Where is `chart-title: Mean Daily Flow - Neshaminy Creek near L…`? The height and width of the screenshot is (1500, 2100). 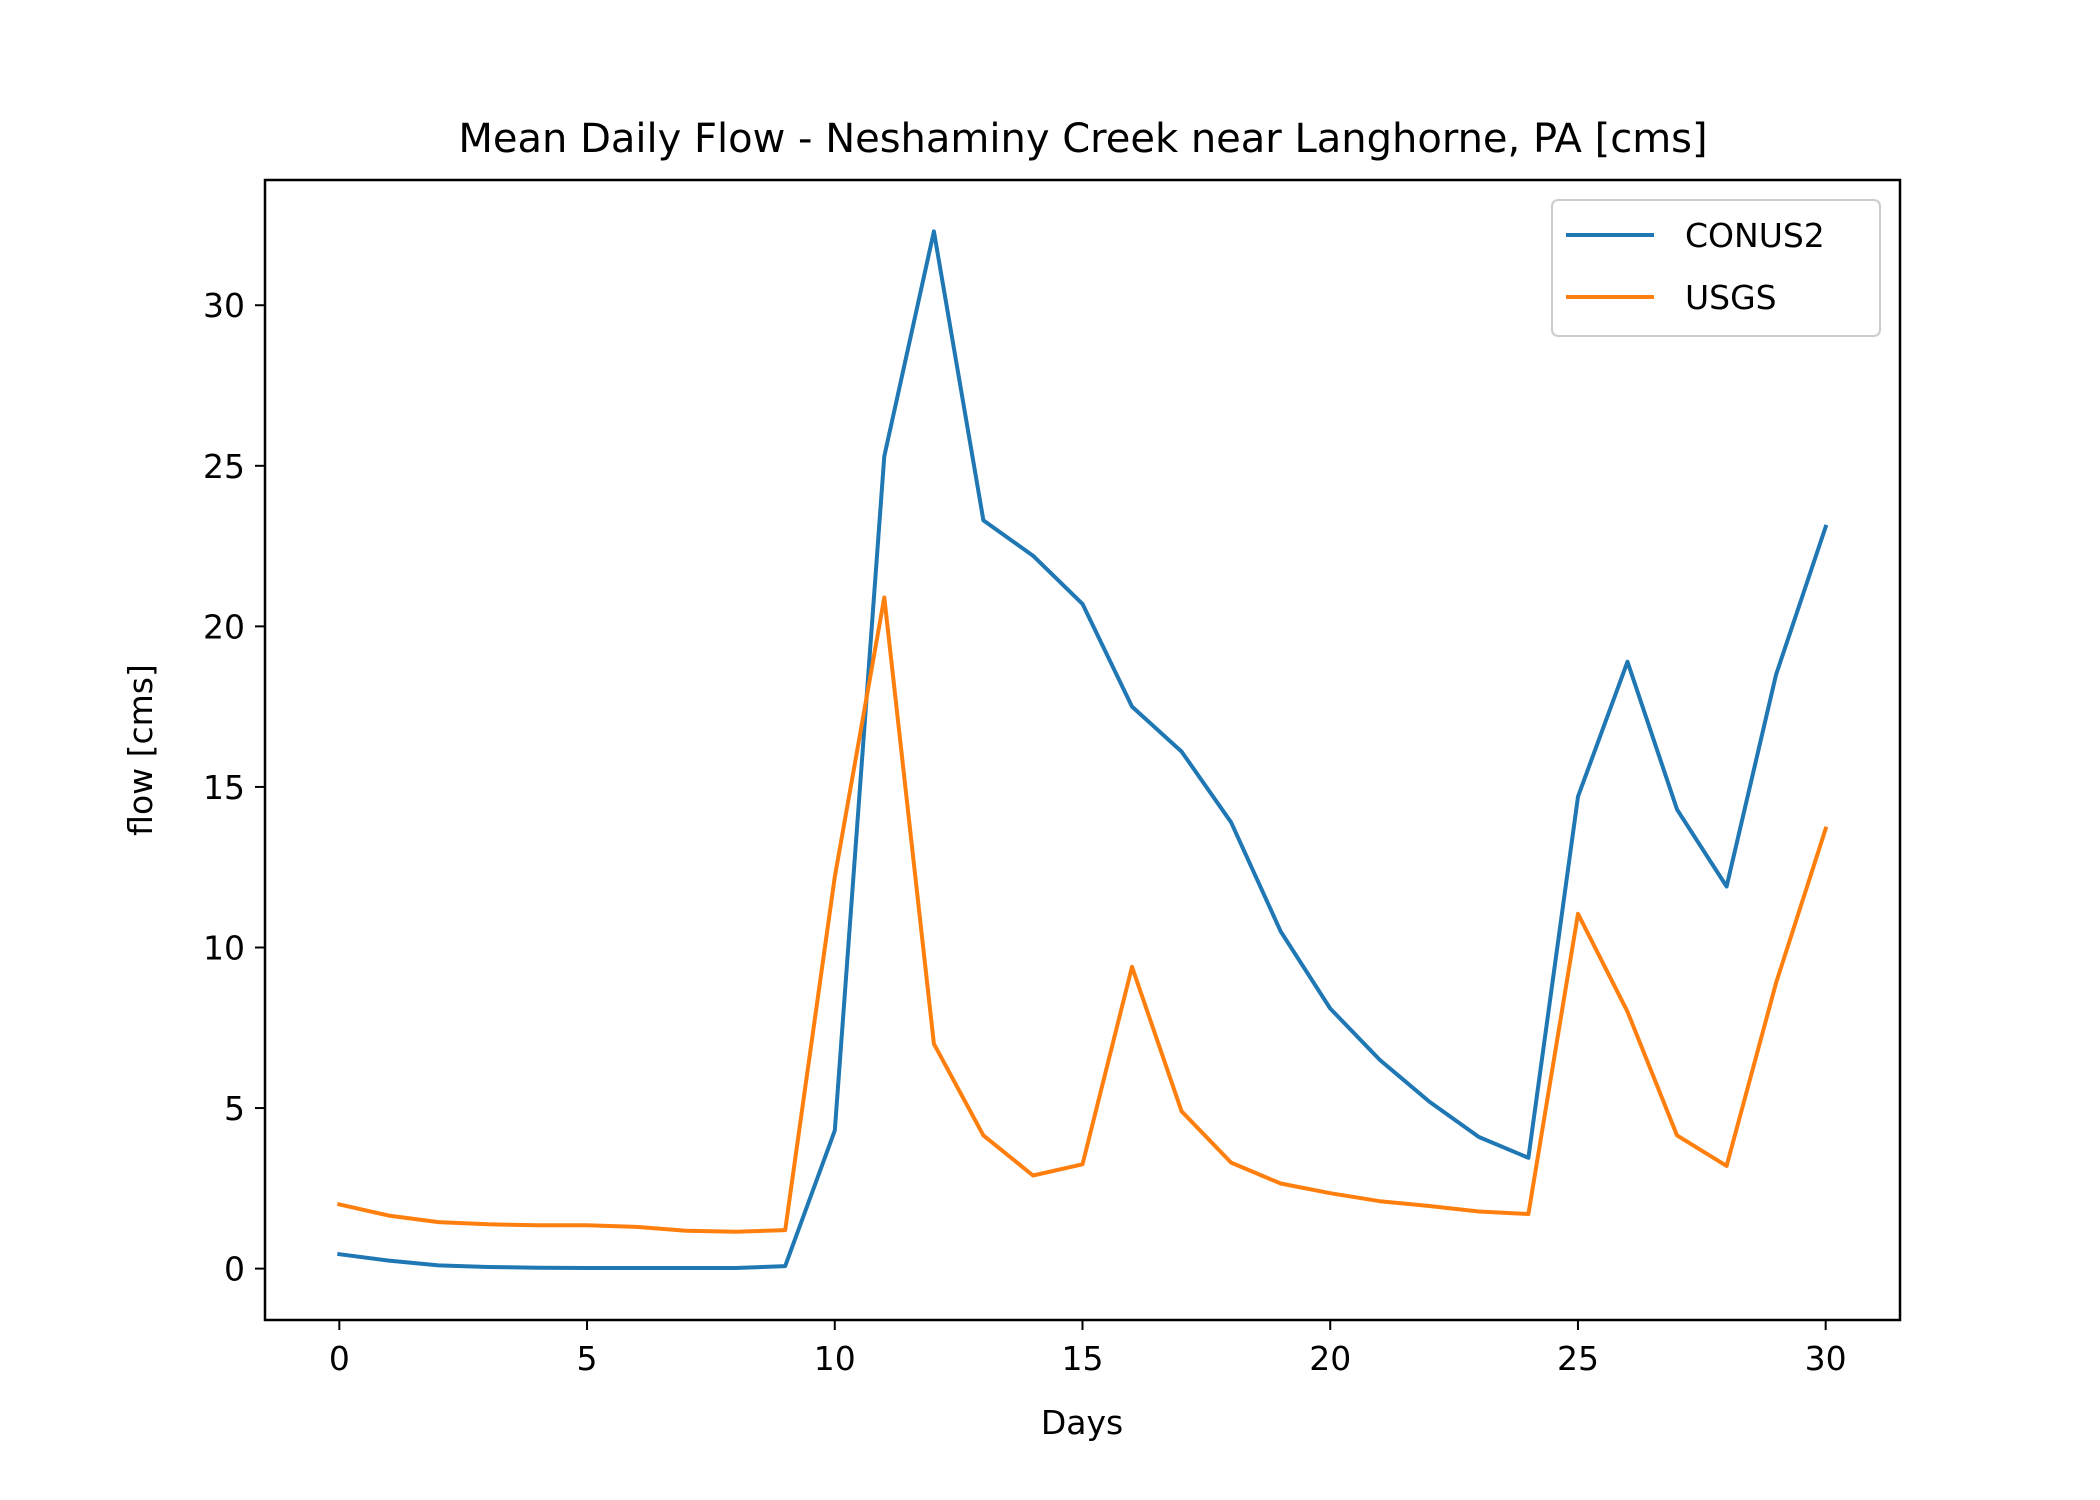
chart-title: Mean Daily Flow - Neshaminy Creek near L… is located at coordinates (1082, 139).